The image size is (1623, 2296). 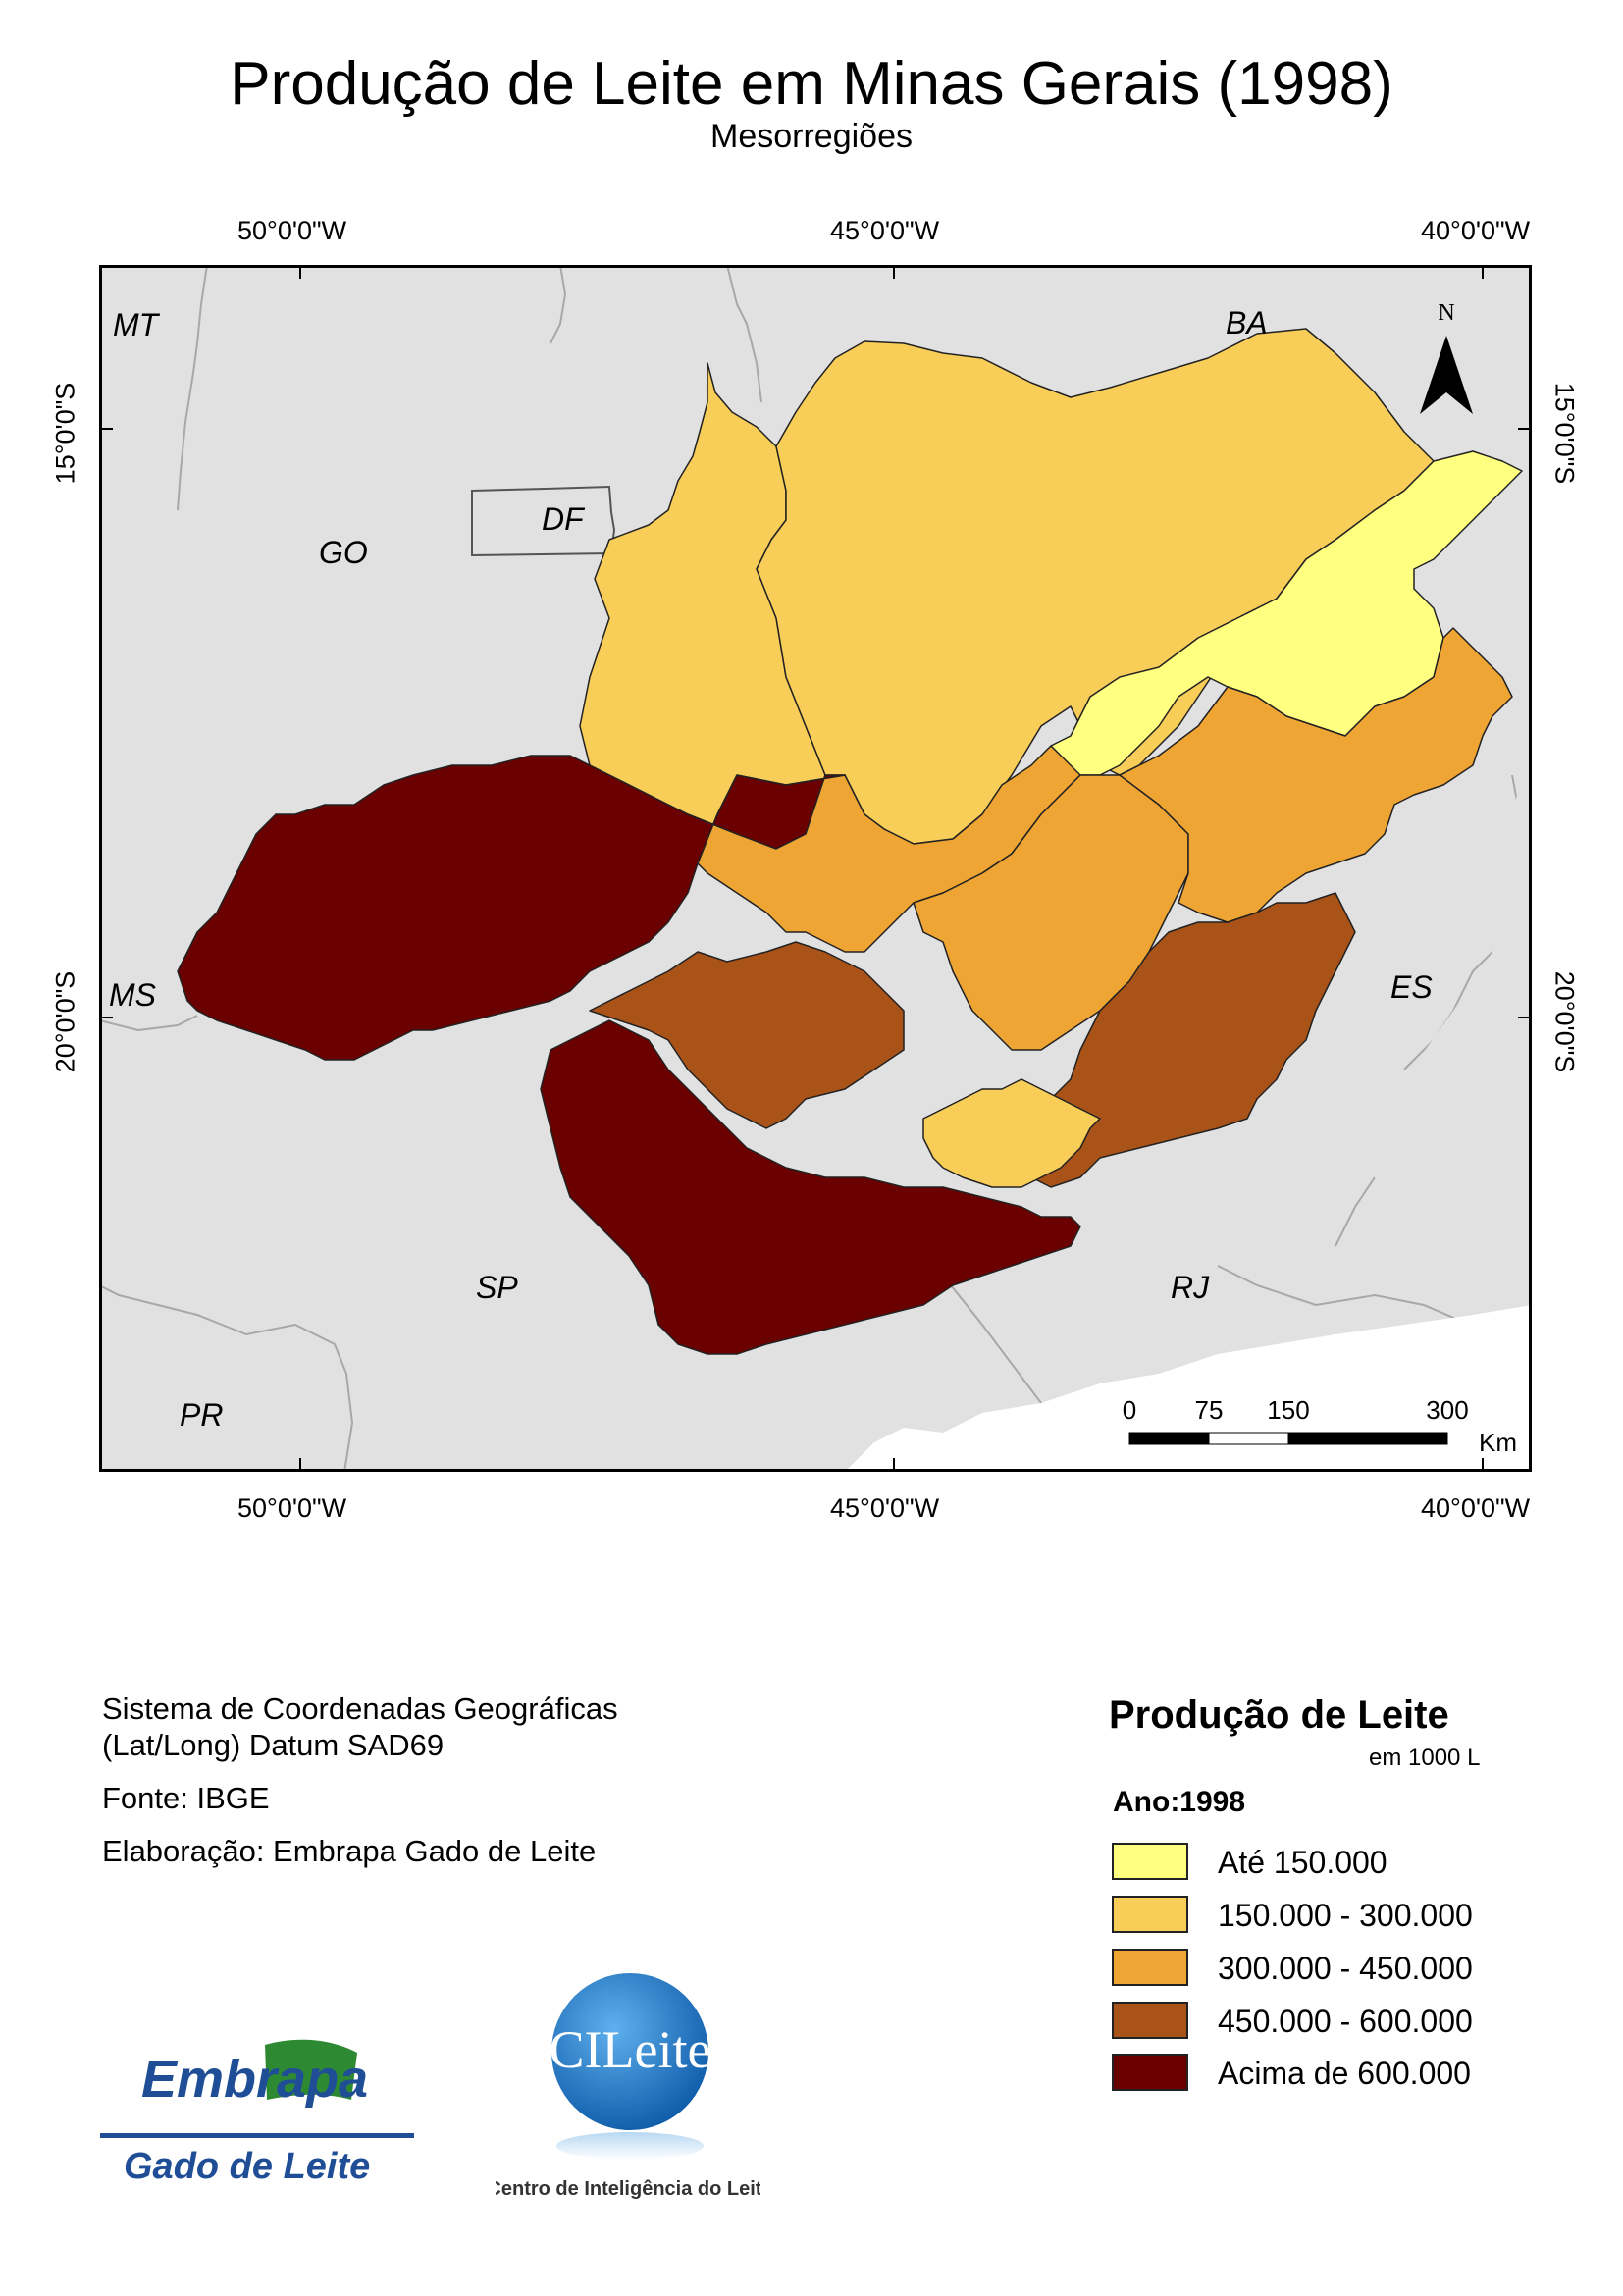 I want to click on legend-title: Produção de Leite, so click(x=1279, y=1715).